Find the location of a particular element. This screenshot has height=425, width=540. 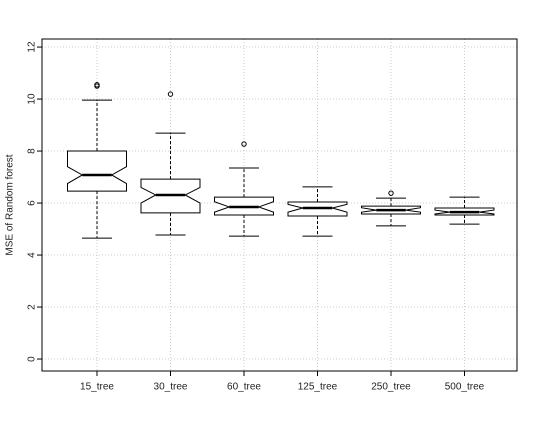

x-tick-label: 30_tree is located at coordinates (171, 387).